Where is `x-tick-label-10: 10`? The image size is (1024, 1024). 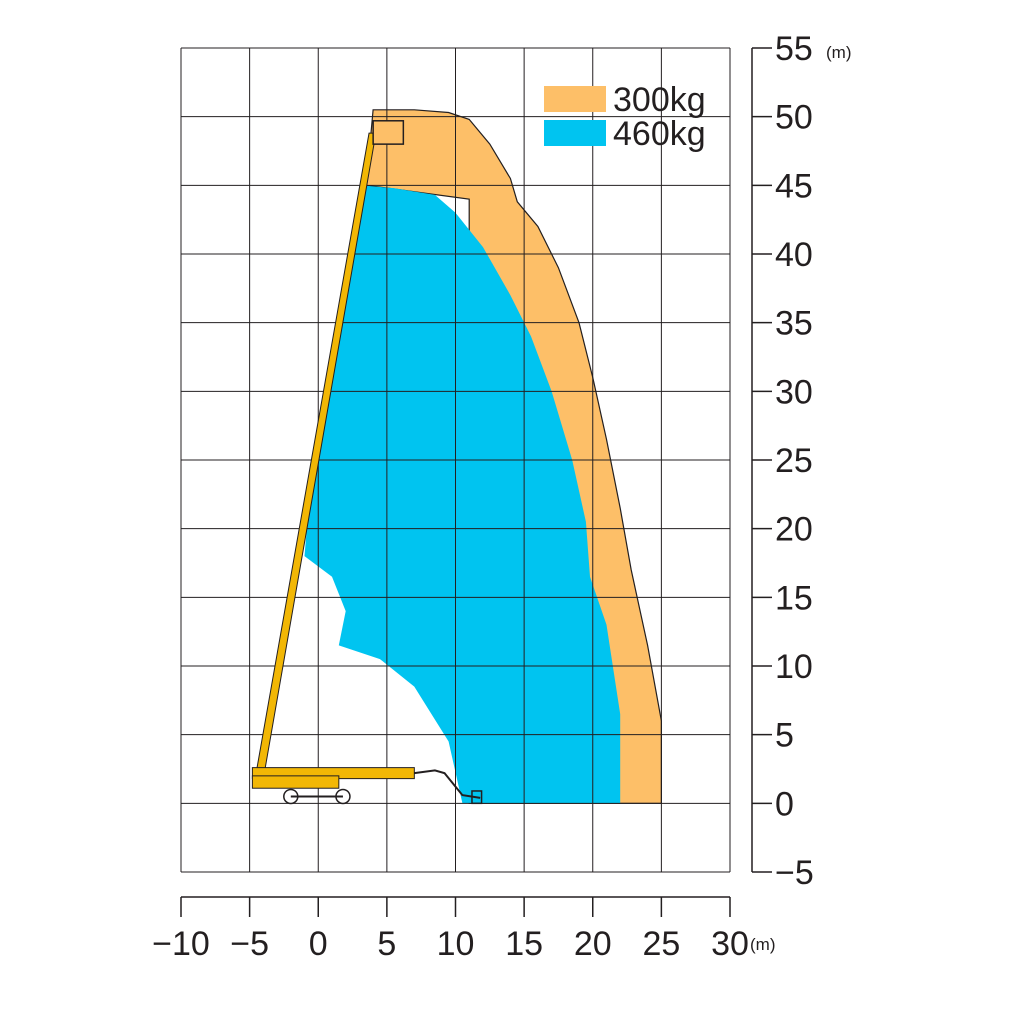 x-tick-label-10: 10 is located at coordinates (456, 944).